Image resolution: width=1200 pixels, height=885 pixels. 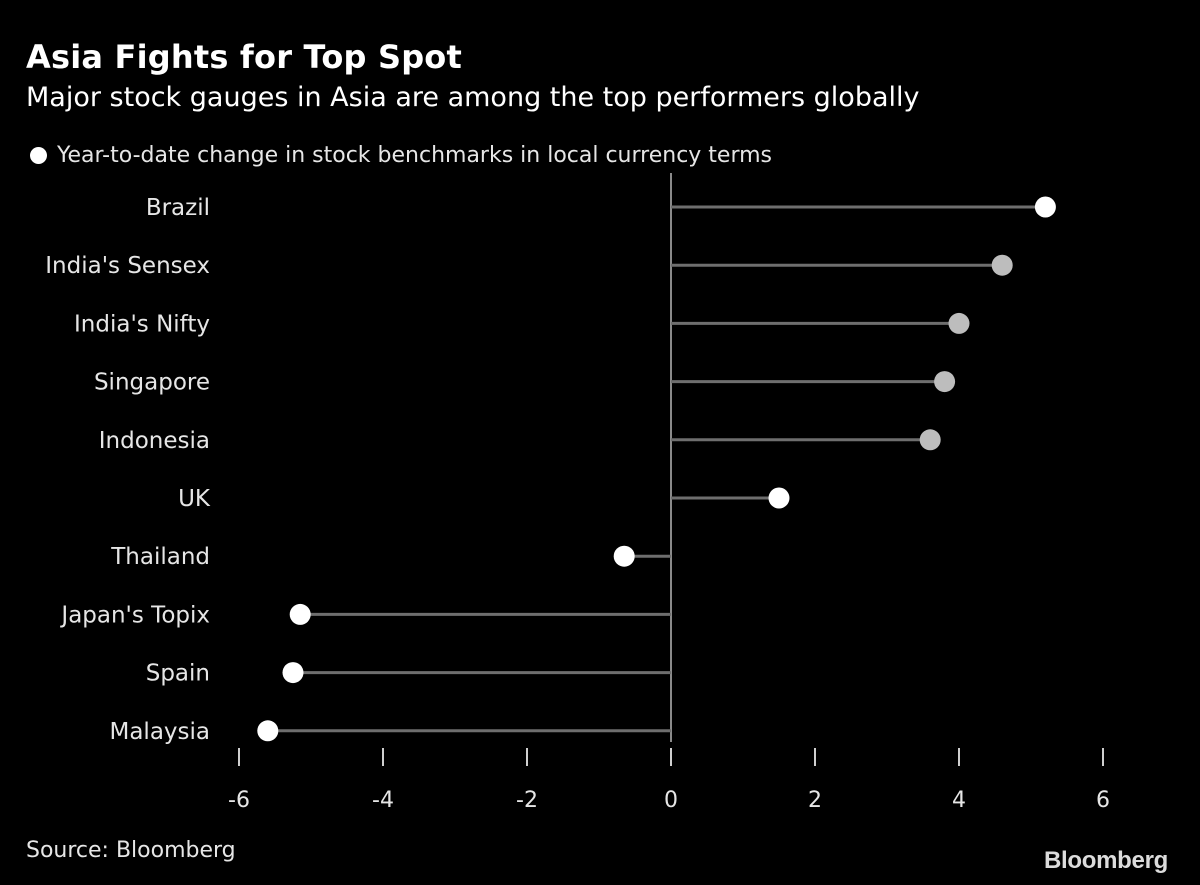 What do you see at coordinates (134, 615) in the screenshot?
I see `category-label: Japan's Topix` at bounding box center [134, 615].